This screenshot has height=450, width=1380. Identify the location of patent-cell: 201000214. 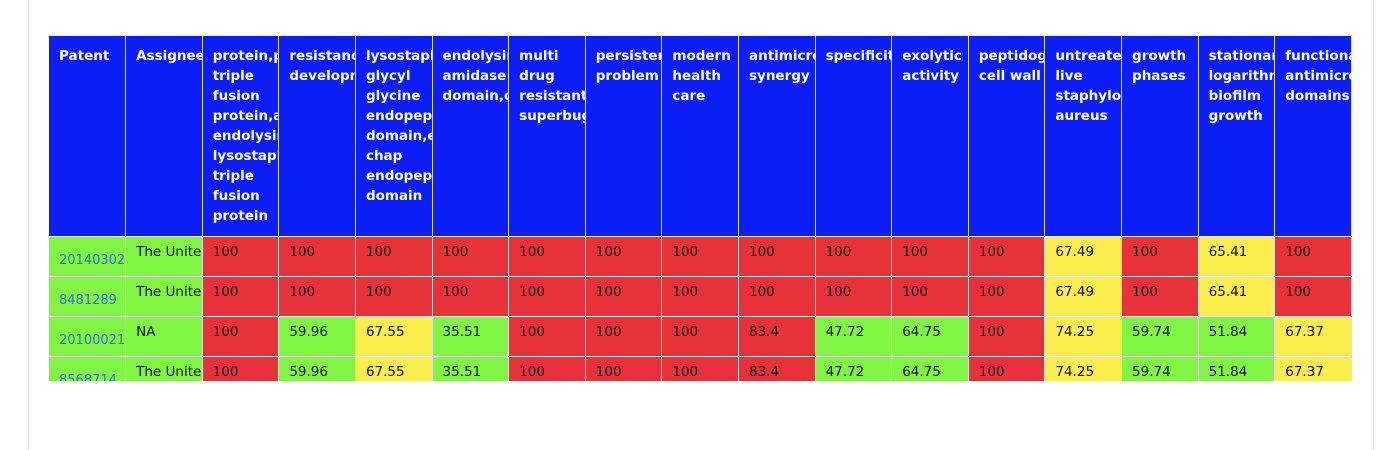
(88, 336).